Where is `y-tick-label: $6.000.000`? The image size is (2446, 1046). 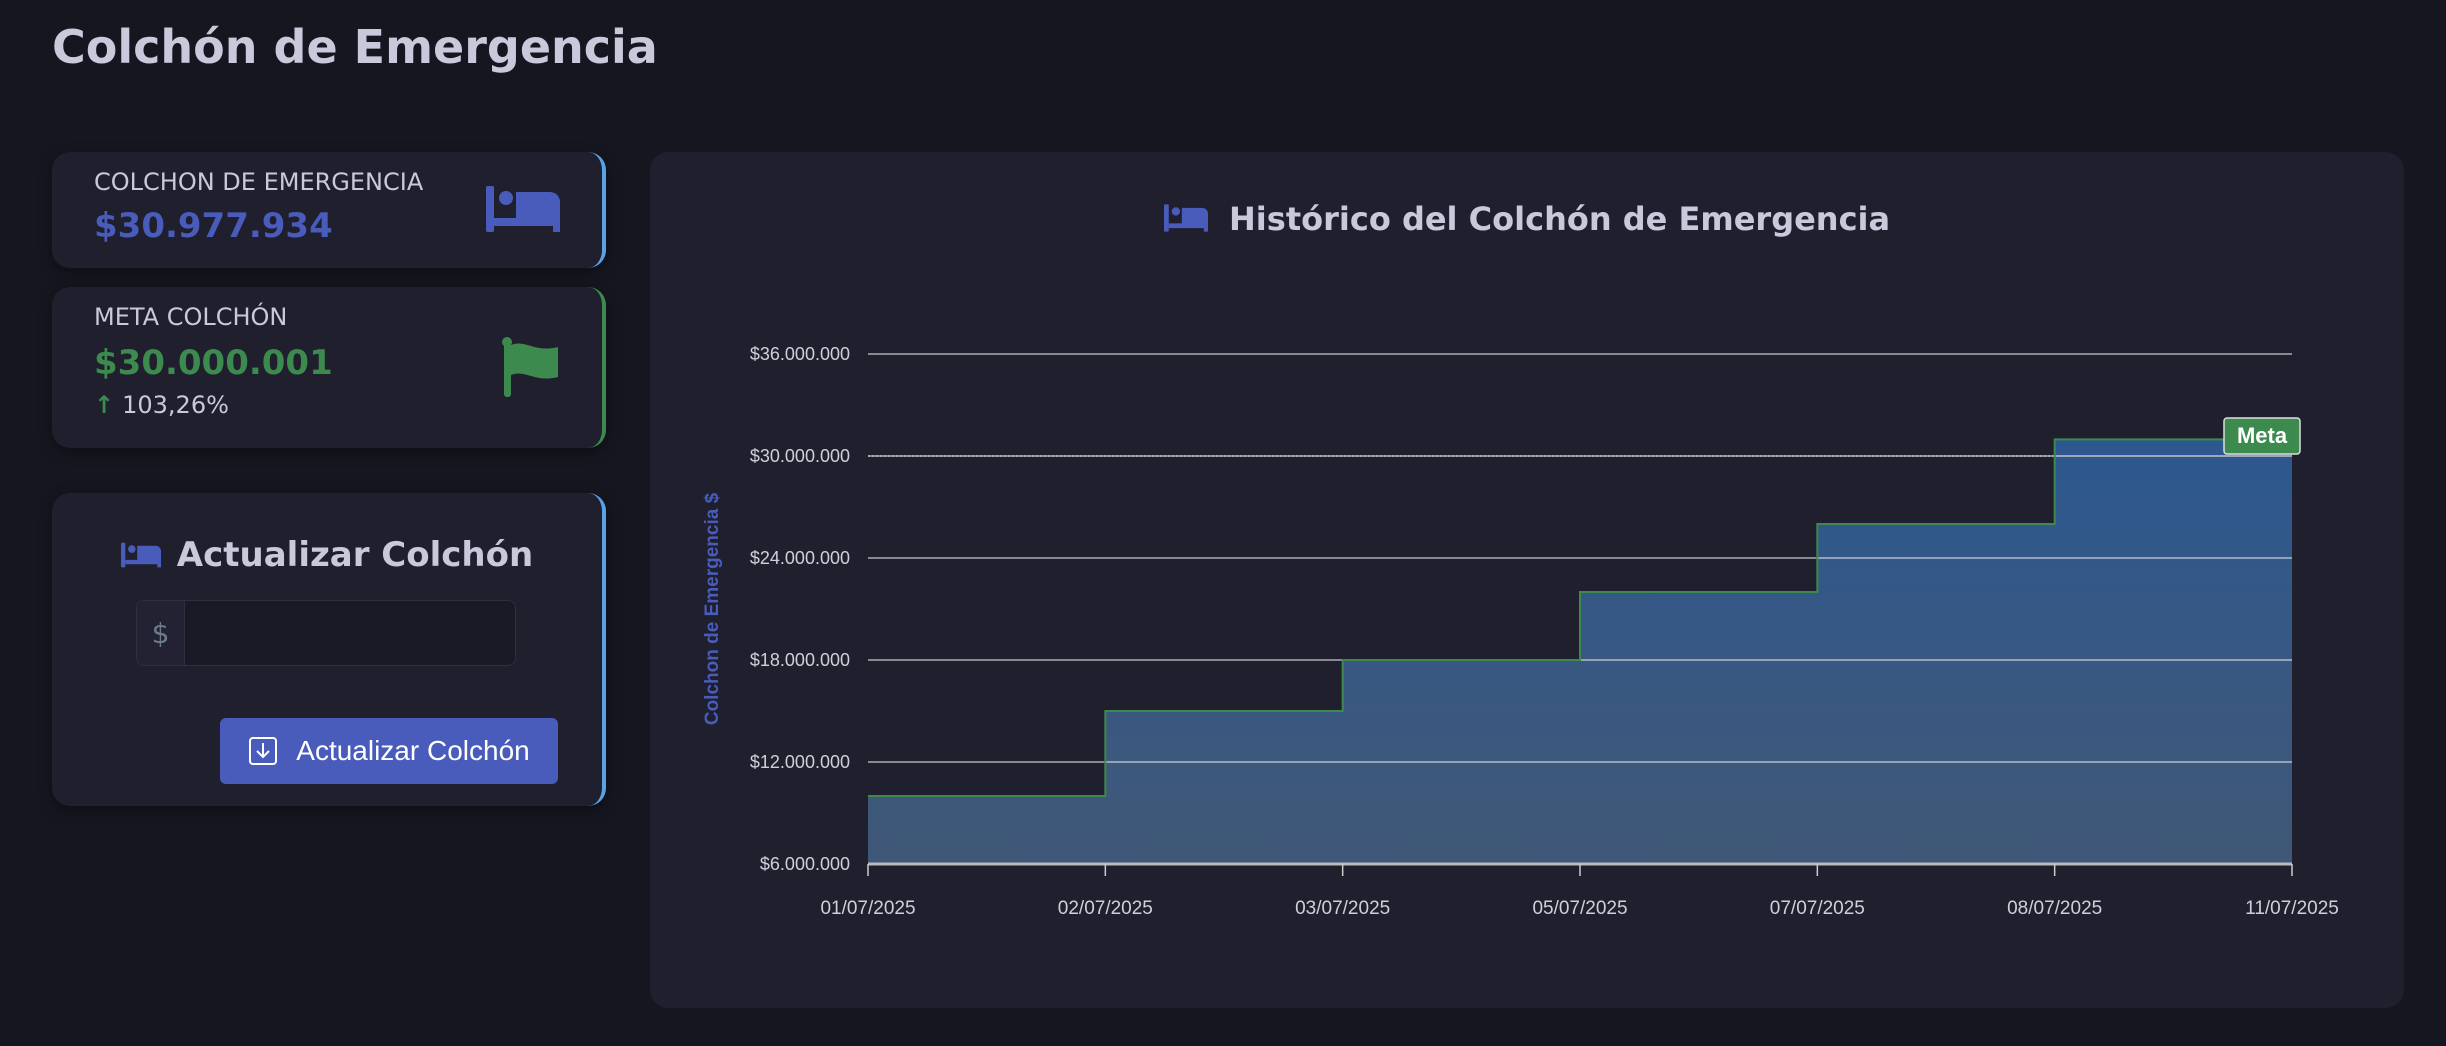
y-tick-label: $6.000.000 is located at coordinates (805, 864).